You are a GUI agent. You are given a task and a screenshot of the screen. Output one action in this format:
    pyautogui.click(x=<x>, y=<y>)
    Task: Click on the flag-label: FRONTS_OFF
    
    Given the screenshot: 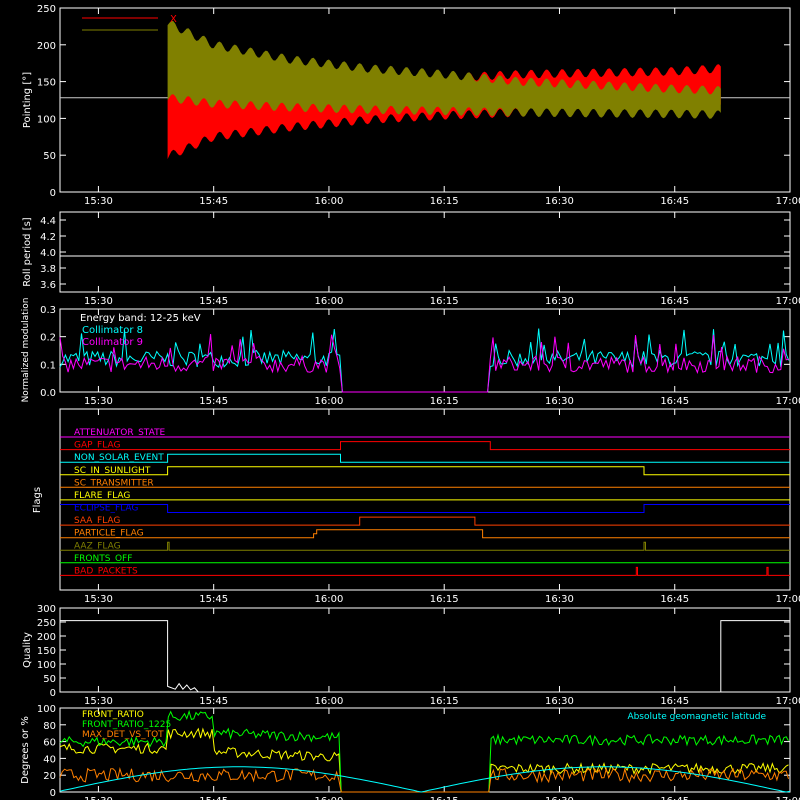 What is the action you would take?
    pyautogui.click(x=103, y=559)
    